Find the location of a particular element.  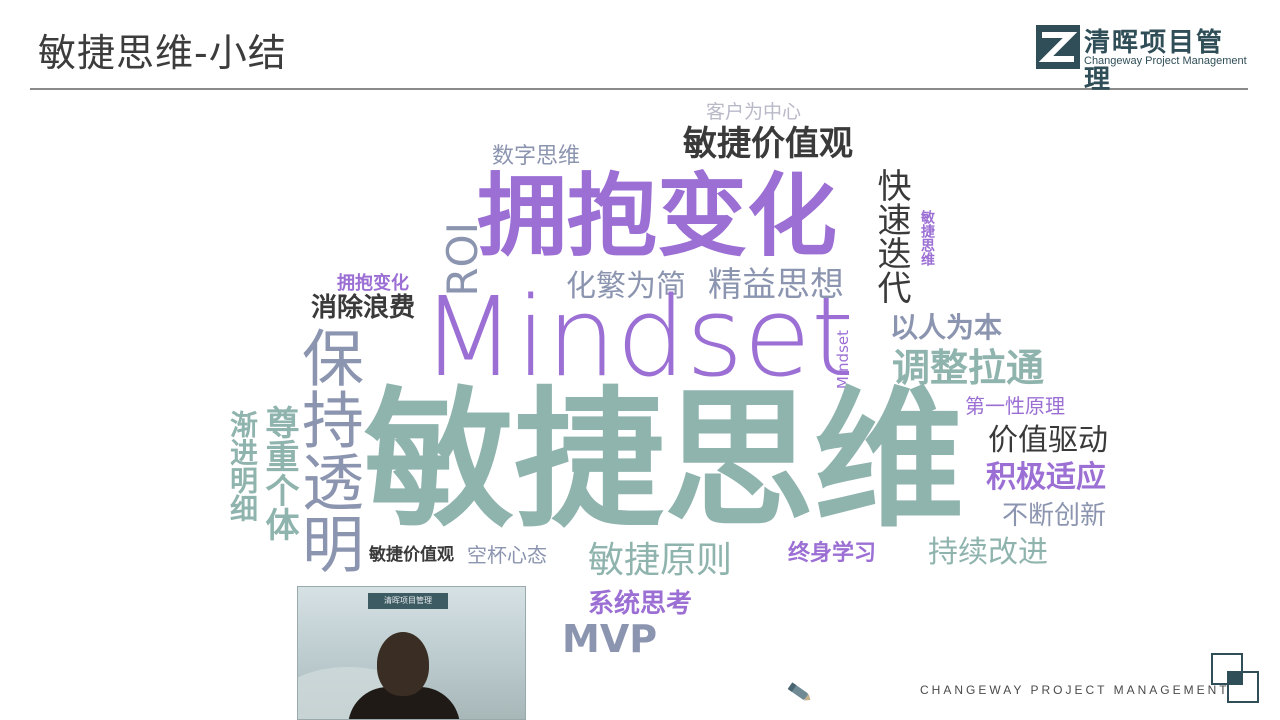

corner-squares-icon is located at coordinates (1235, 678).